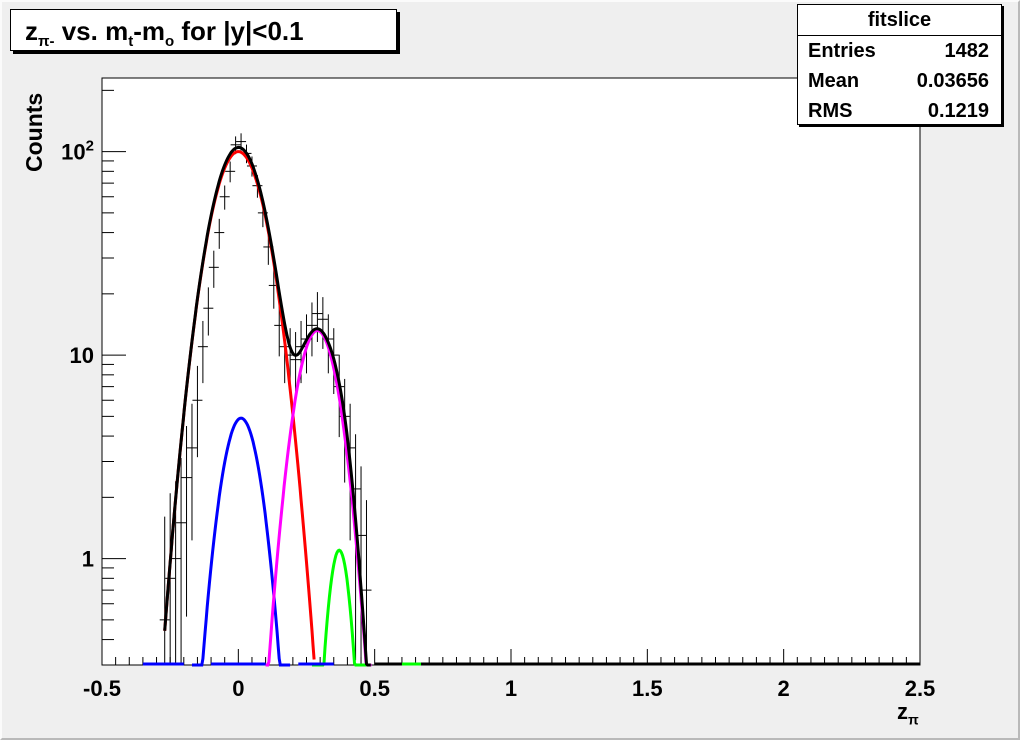  What do you see at coordinates (952, 81) in the screenshot?
I see `stats-value: 0.03656` at bounding box center [952, 81].